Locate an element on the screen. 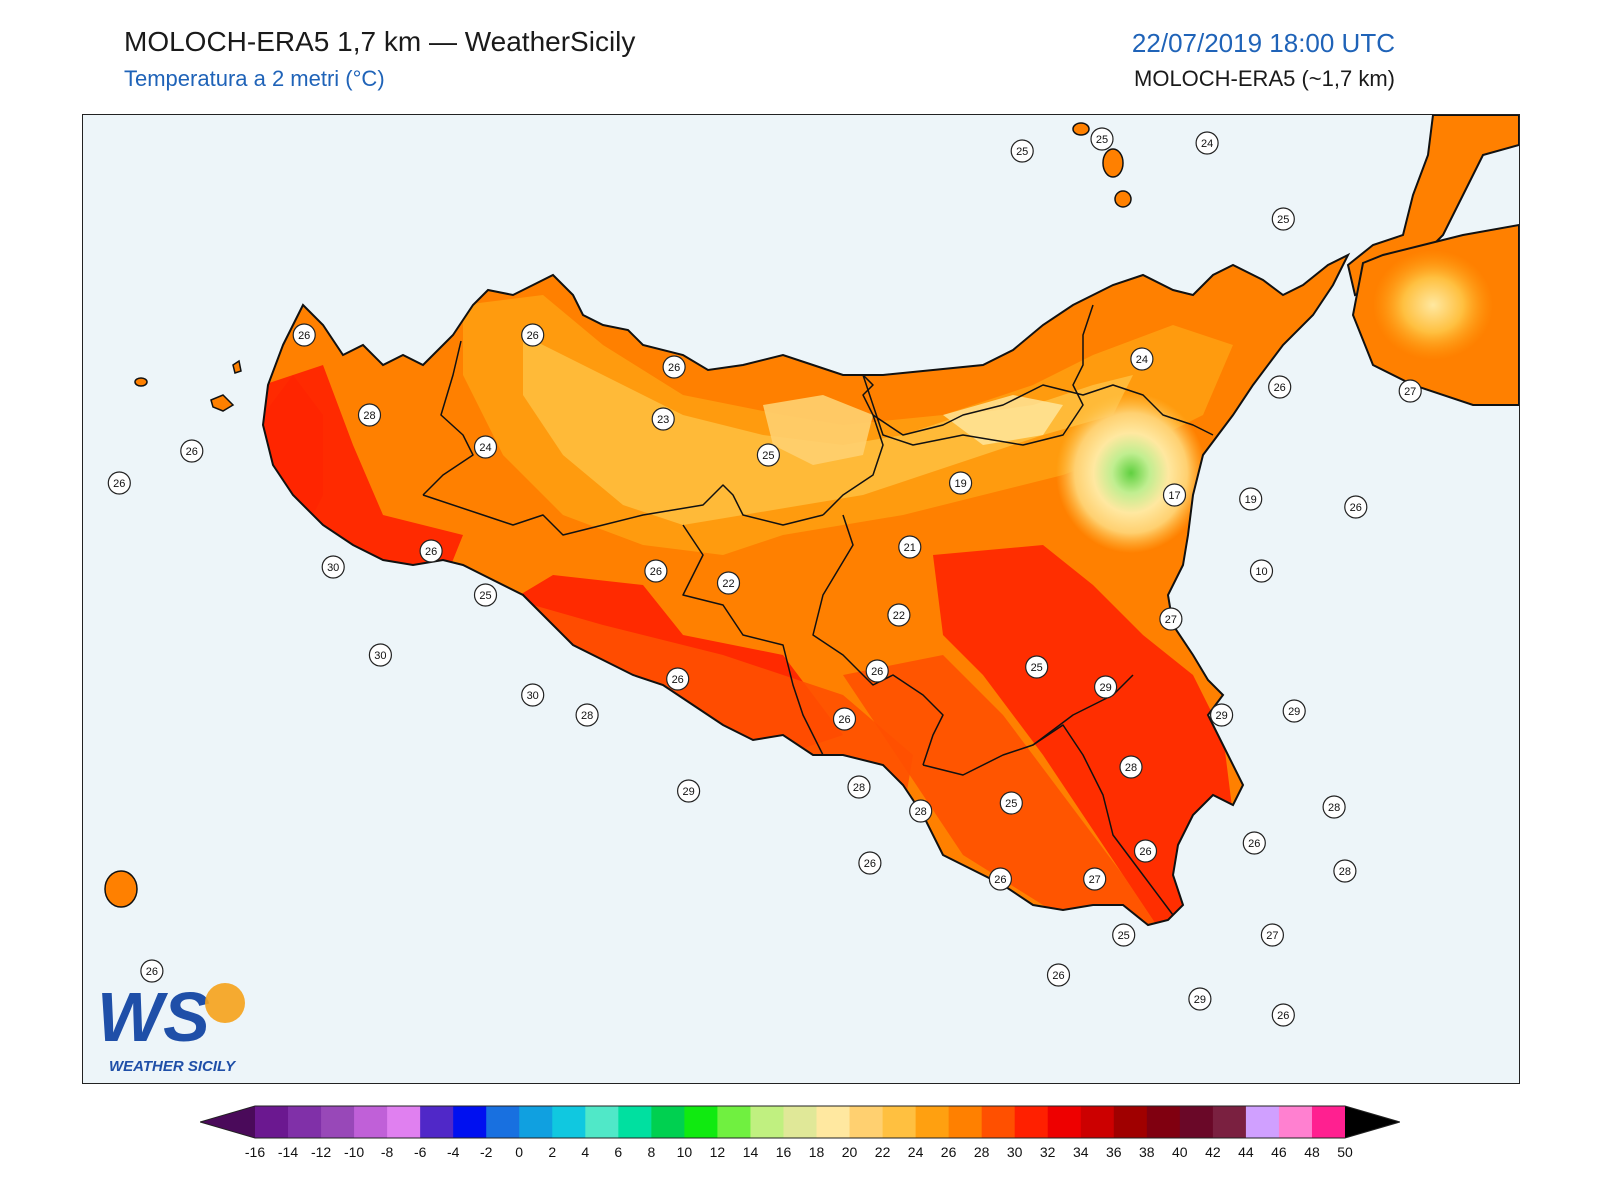 The image size is (1600, 1200). colorbar-tick-label: 20 is located at coordinates (849, 1152).